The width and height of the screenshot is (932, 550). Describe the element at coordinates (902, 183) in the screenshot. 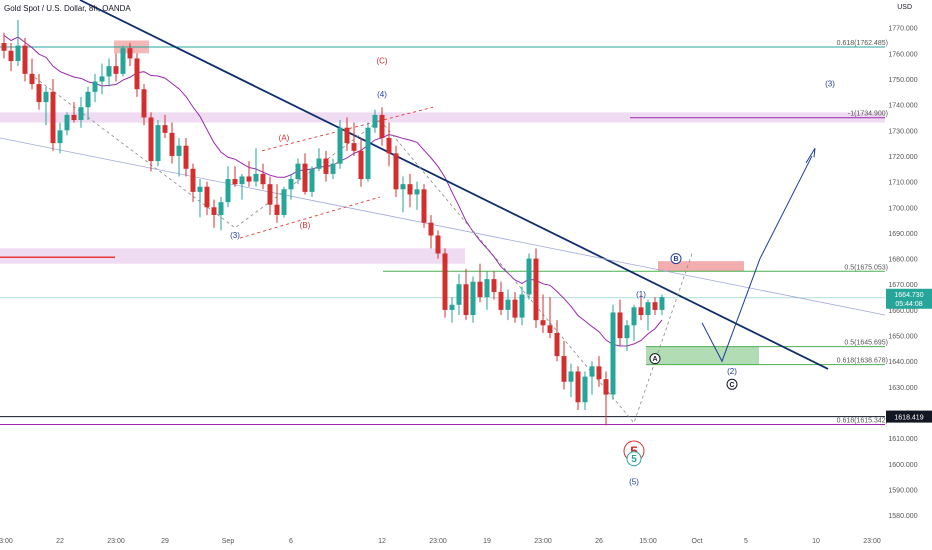

I see `price-tick-label: 1710.000` at that location.